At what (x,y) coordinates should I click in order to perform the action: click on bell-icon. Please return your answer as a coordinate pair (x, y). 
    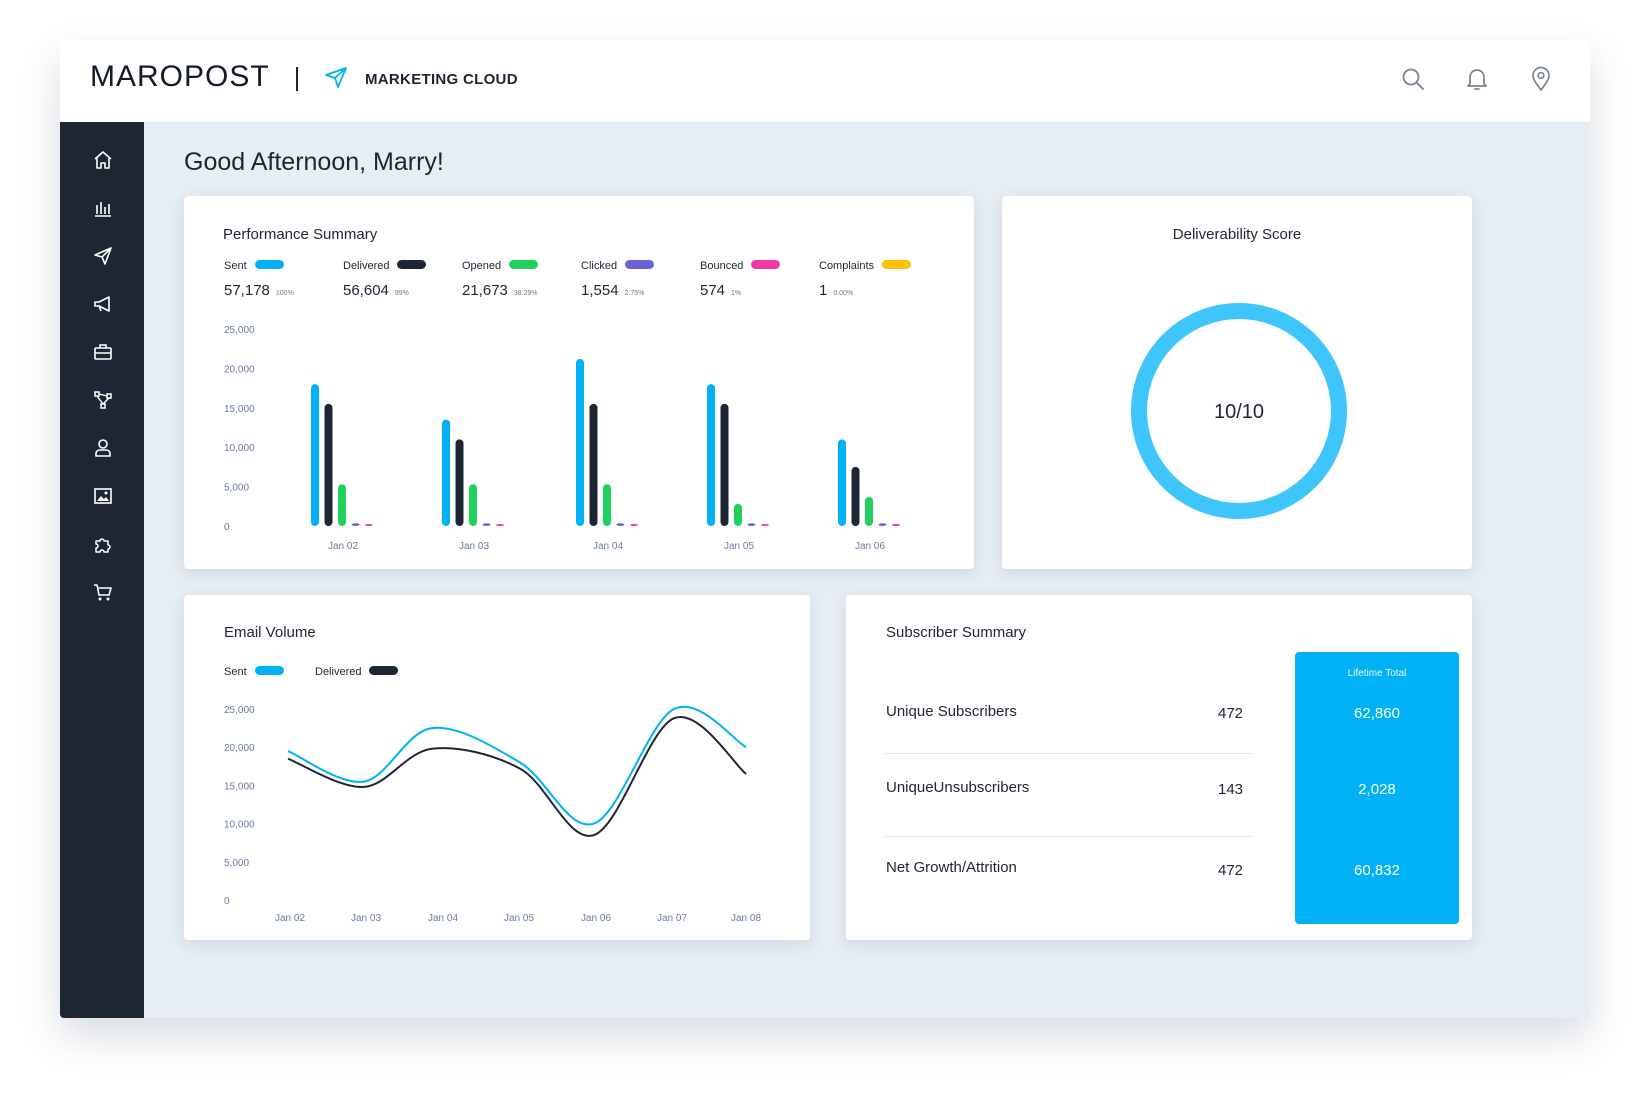
    Looking at the image, I should click on (1477, 79).